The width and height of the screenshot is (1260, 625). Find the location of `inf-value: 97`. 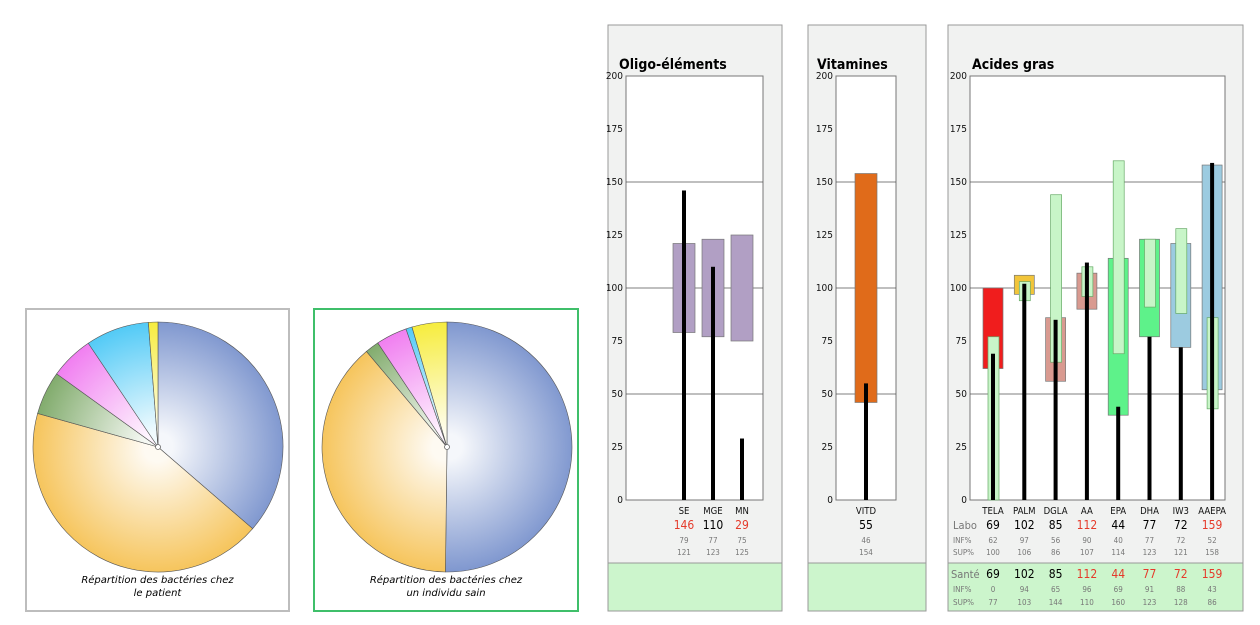

inf-value: 97 is located at coordinates (1024, 540).